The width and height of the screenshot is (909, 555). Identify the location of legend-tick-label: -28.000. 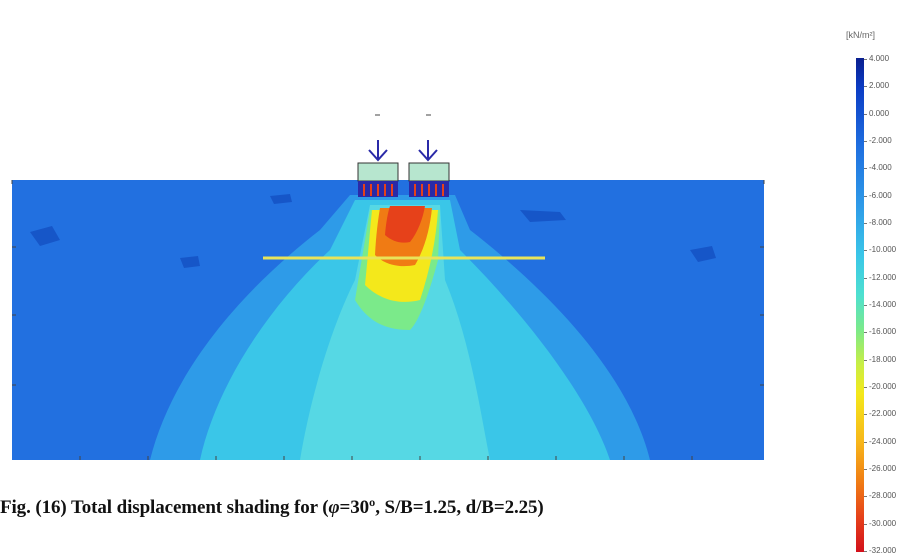
(883, 496).